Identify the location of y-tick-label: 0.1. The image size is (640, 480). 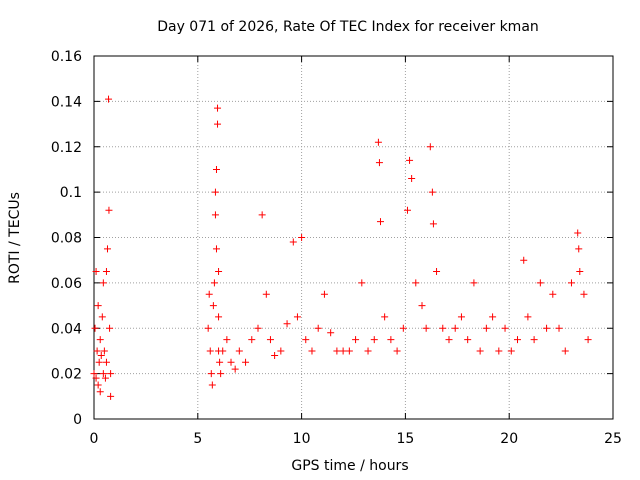
(71, 193).